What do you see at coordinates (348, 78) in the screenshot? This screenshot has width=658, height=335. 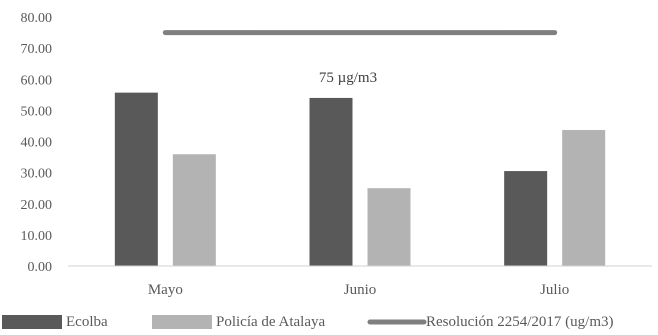 I see `limit-annotation: 75 µg/m3` at bounding box center [348, 78].